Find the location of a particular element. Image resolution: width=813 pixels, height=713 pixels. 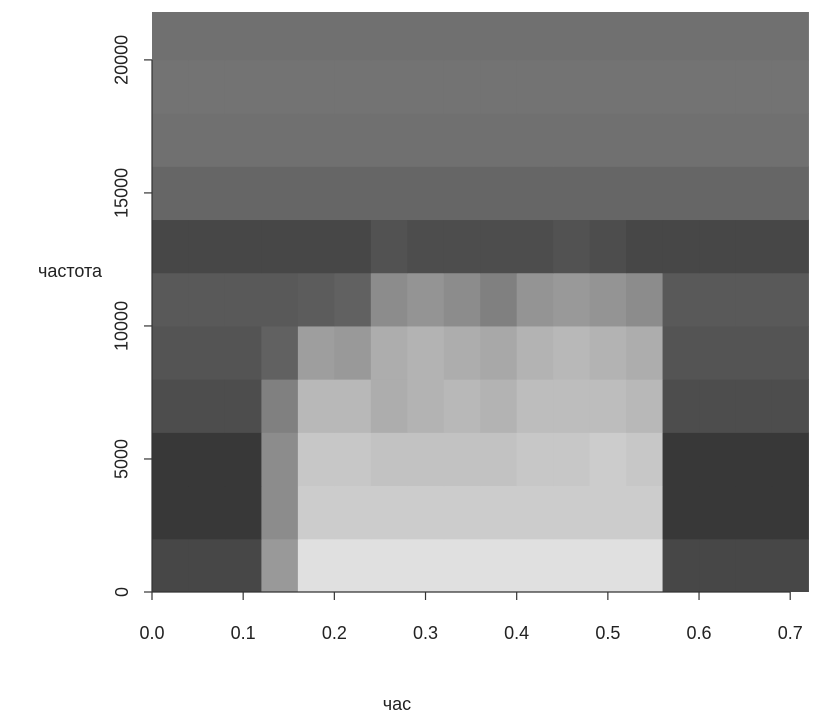

x-tick-label: 0.0 is located at coordinates (151, 633).